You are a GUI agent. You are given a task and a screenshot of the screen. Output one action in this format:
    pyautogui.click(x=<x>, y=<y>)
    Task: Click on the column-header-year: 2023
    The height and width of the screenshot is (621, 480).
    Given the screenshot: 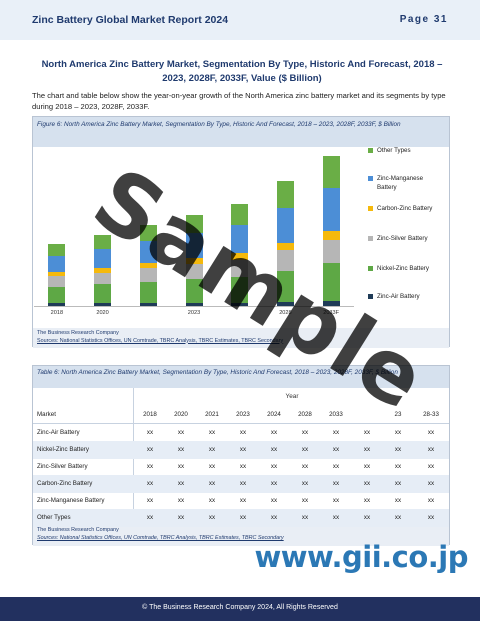 What is the action you would take?
    pyautogui.click(x=243, y=414)
    